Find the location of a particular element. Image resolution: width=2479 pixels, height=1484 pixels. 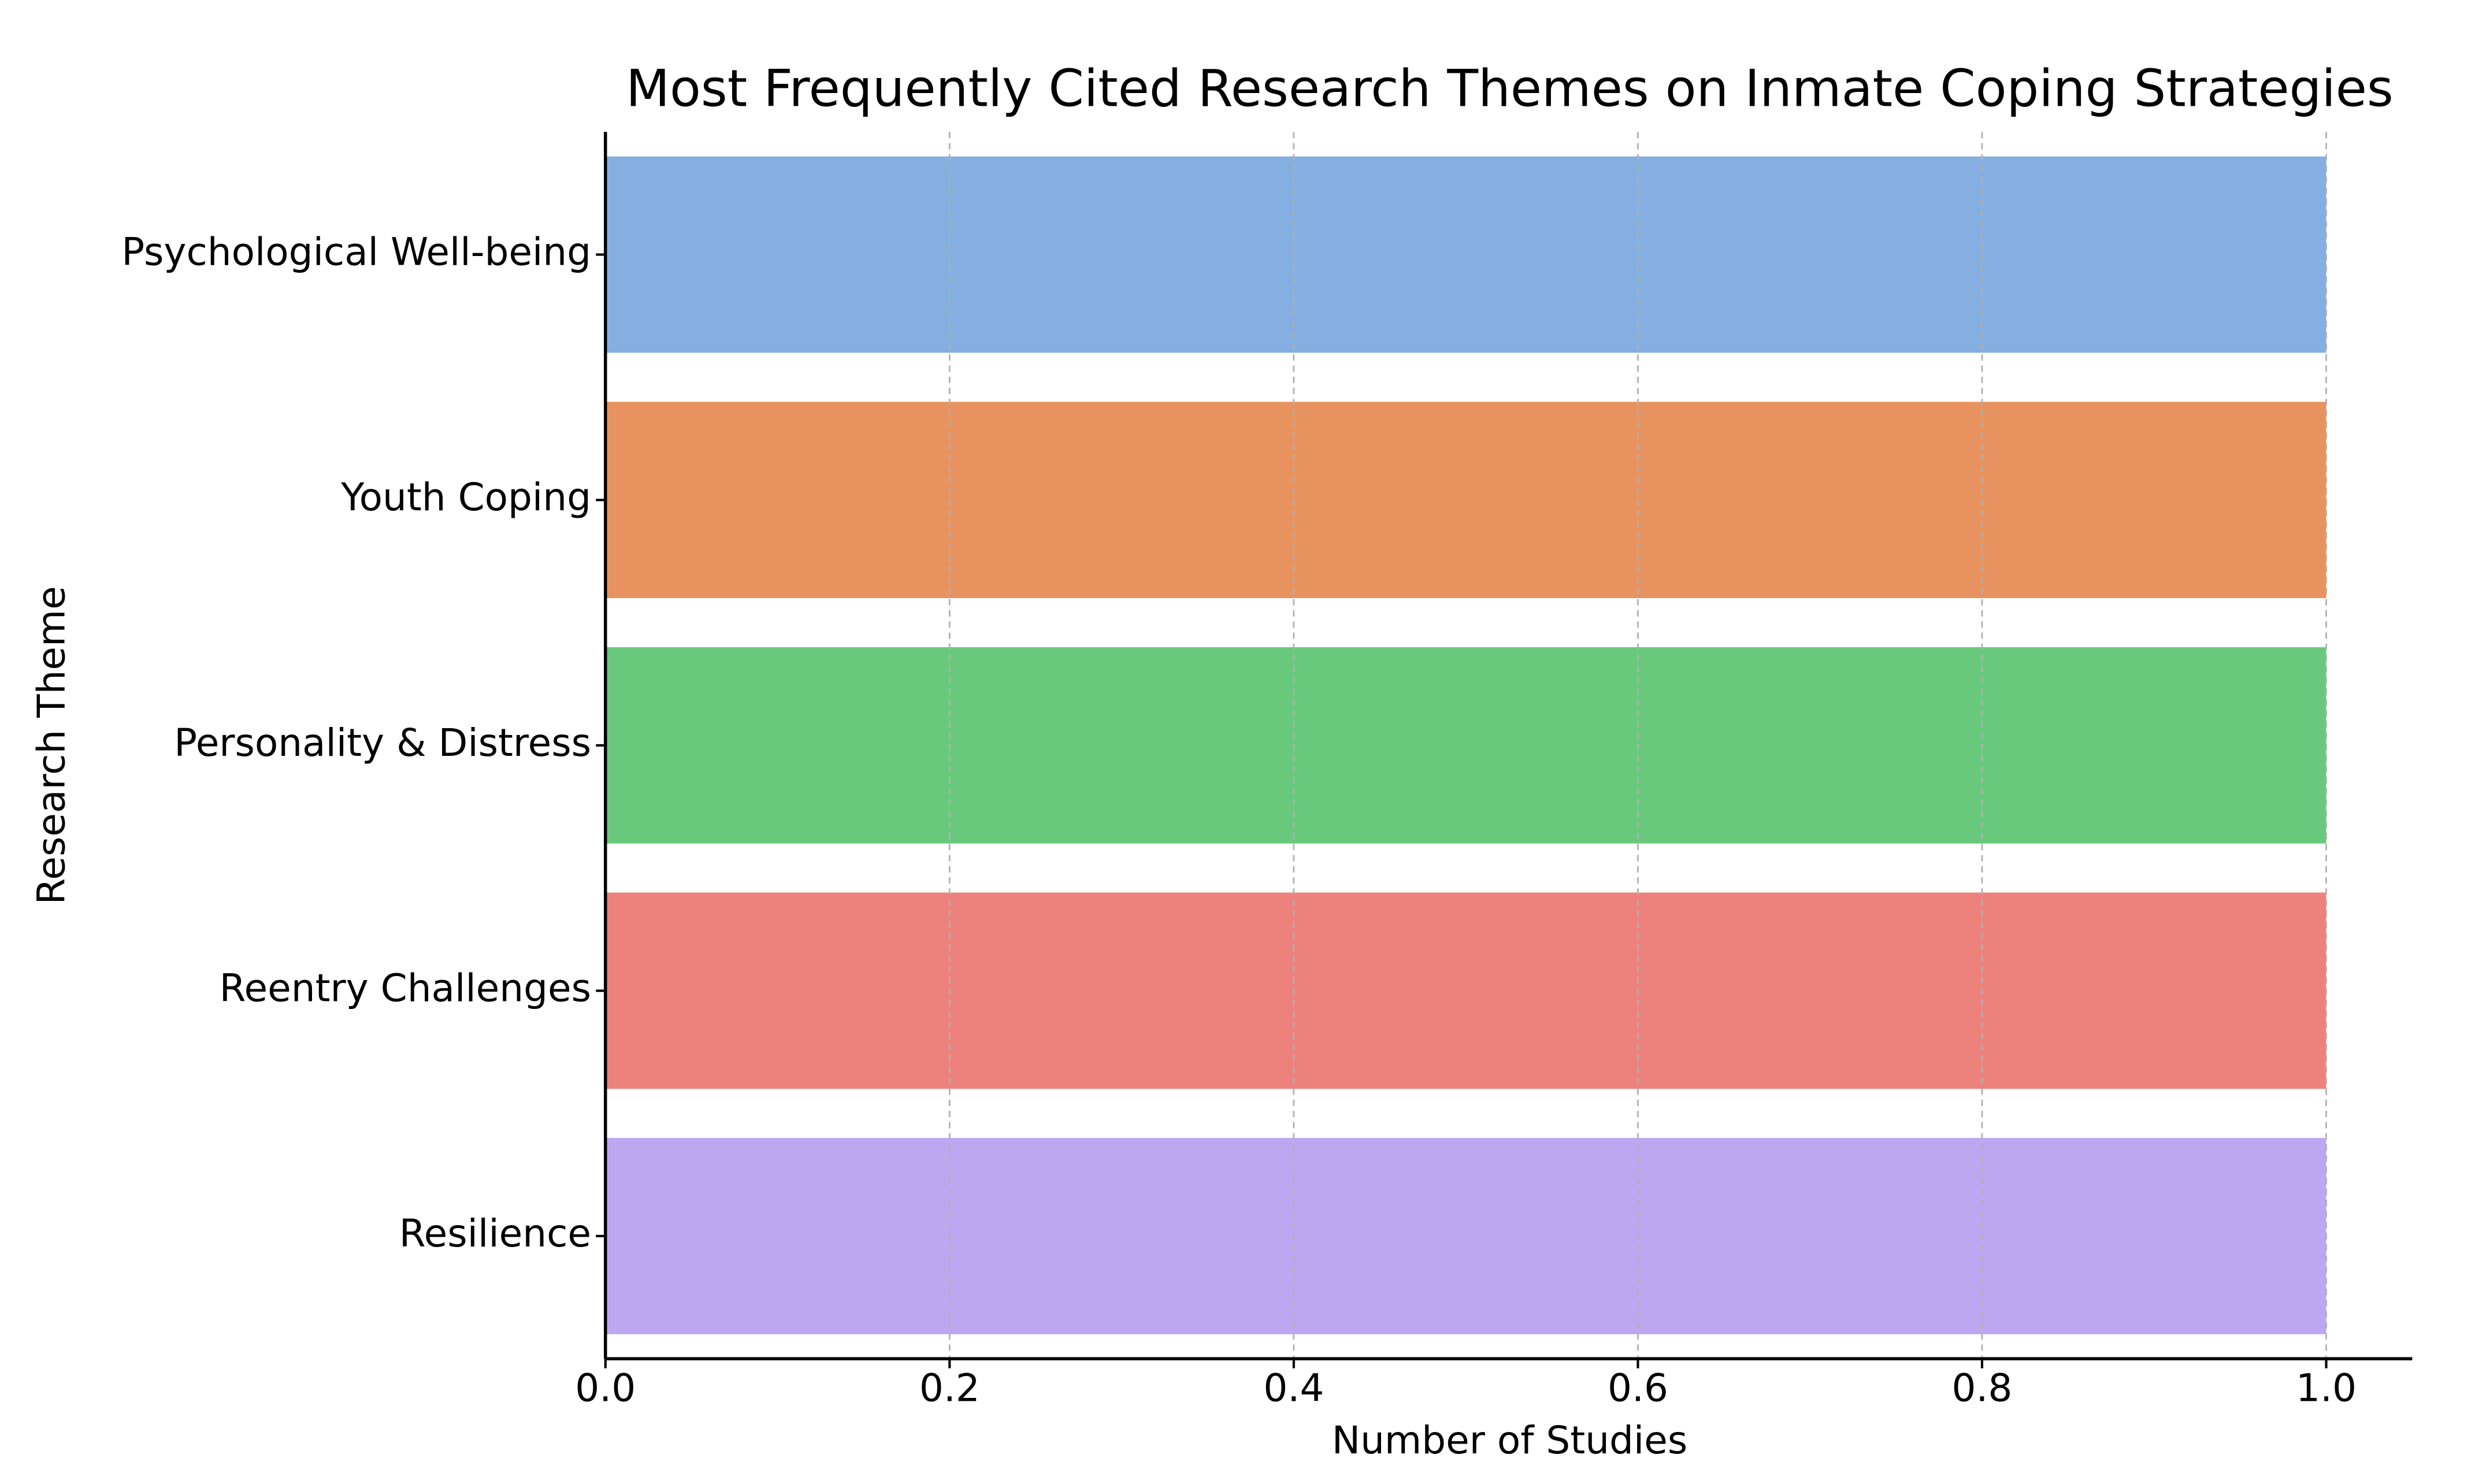

x-tick-label: 0.2 is located at coordinates (949, 1388).